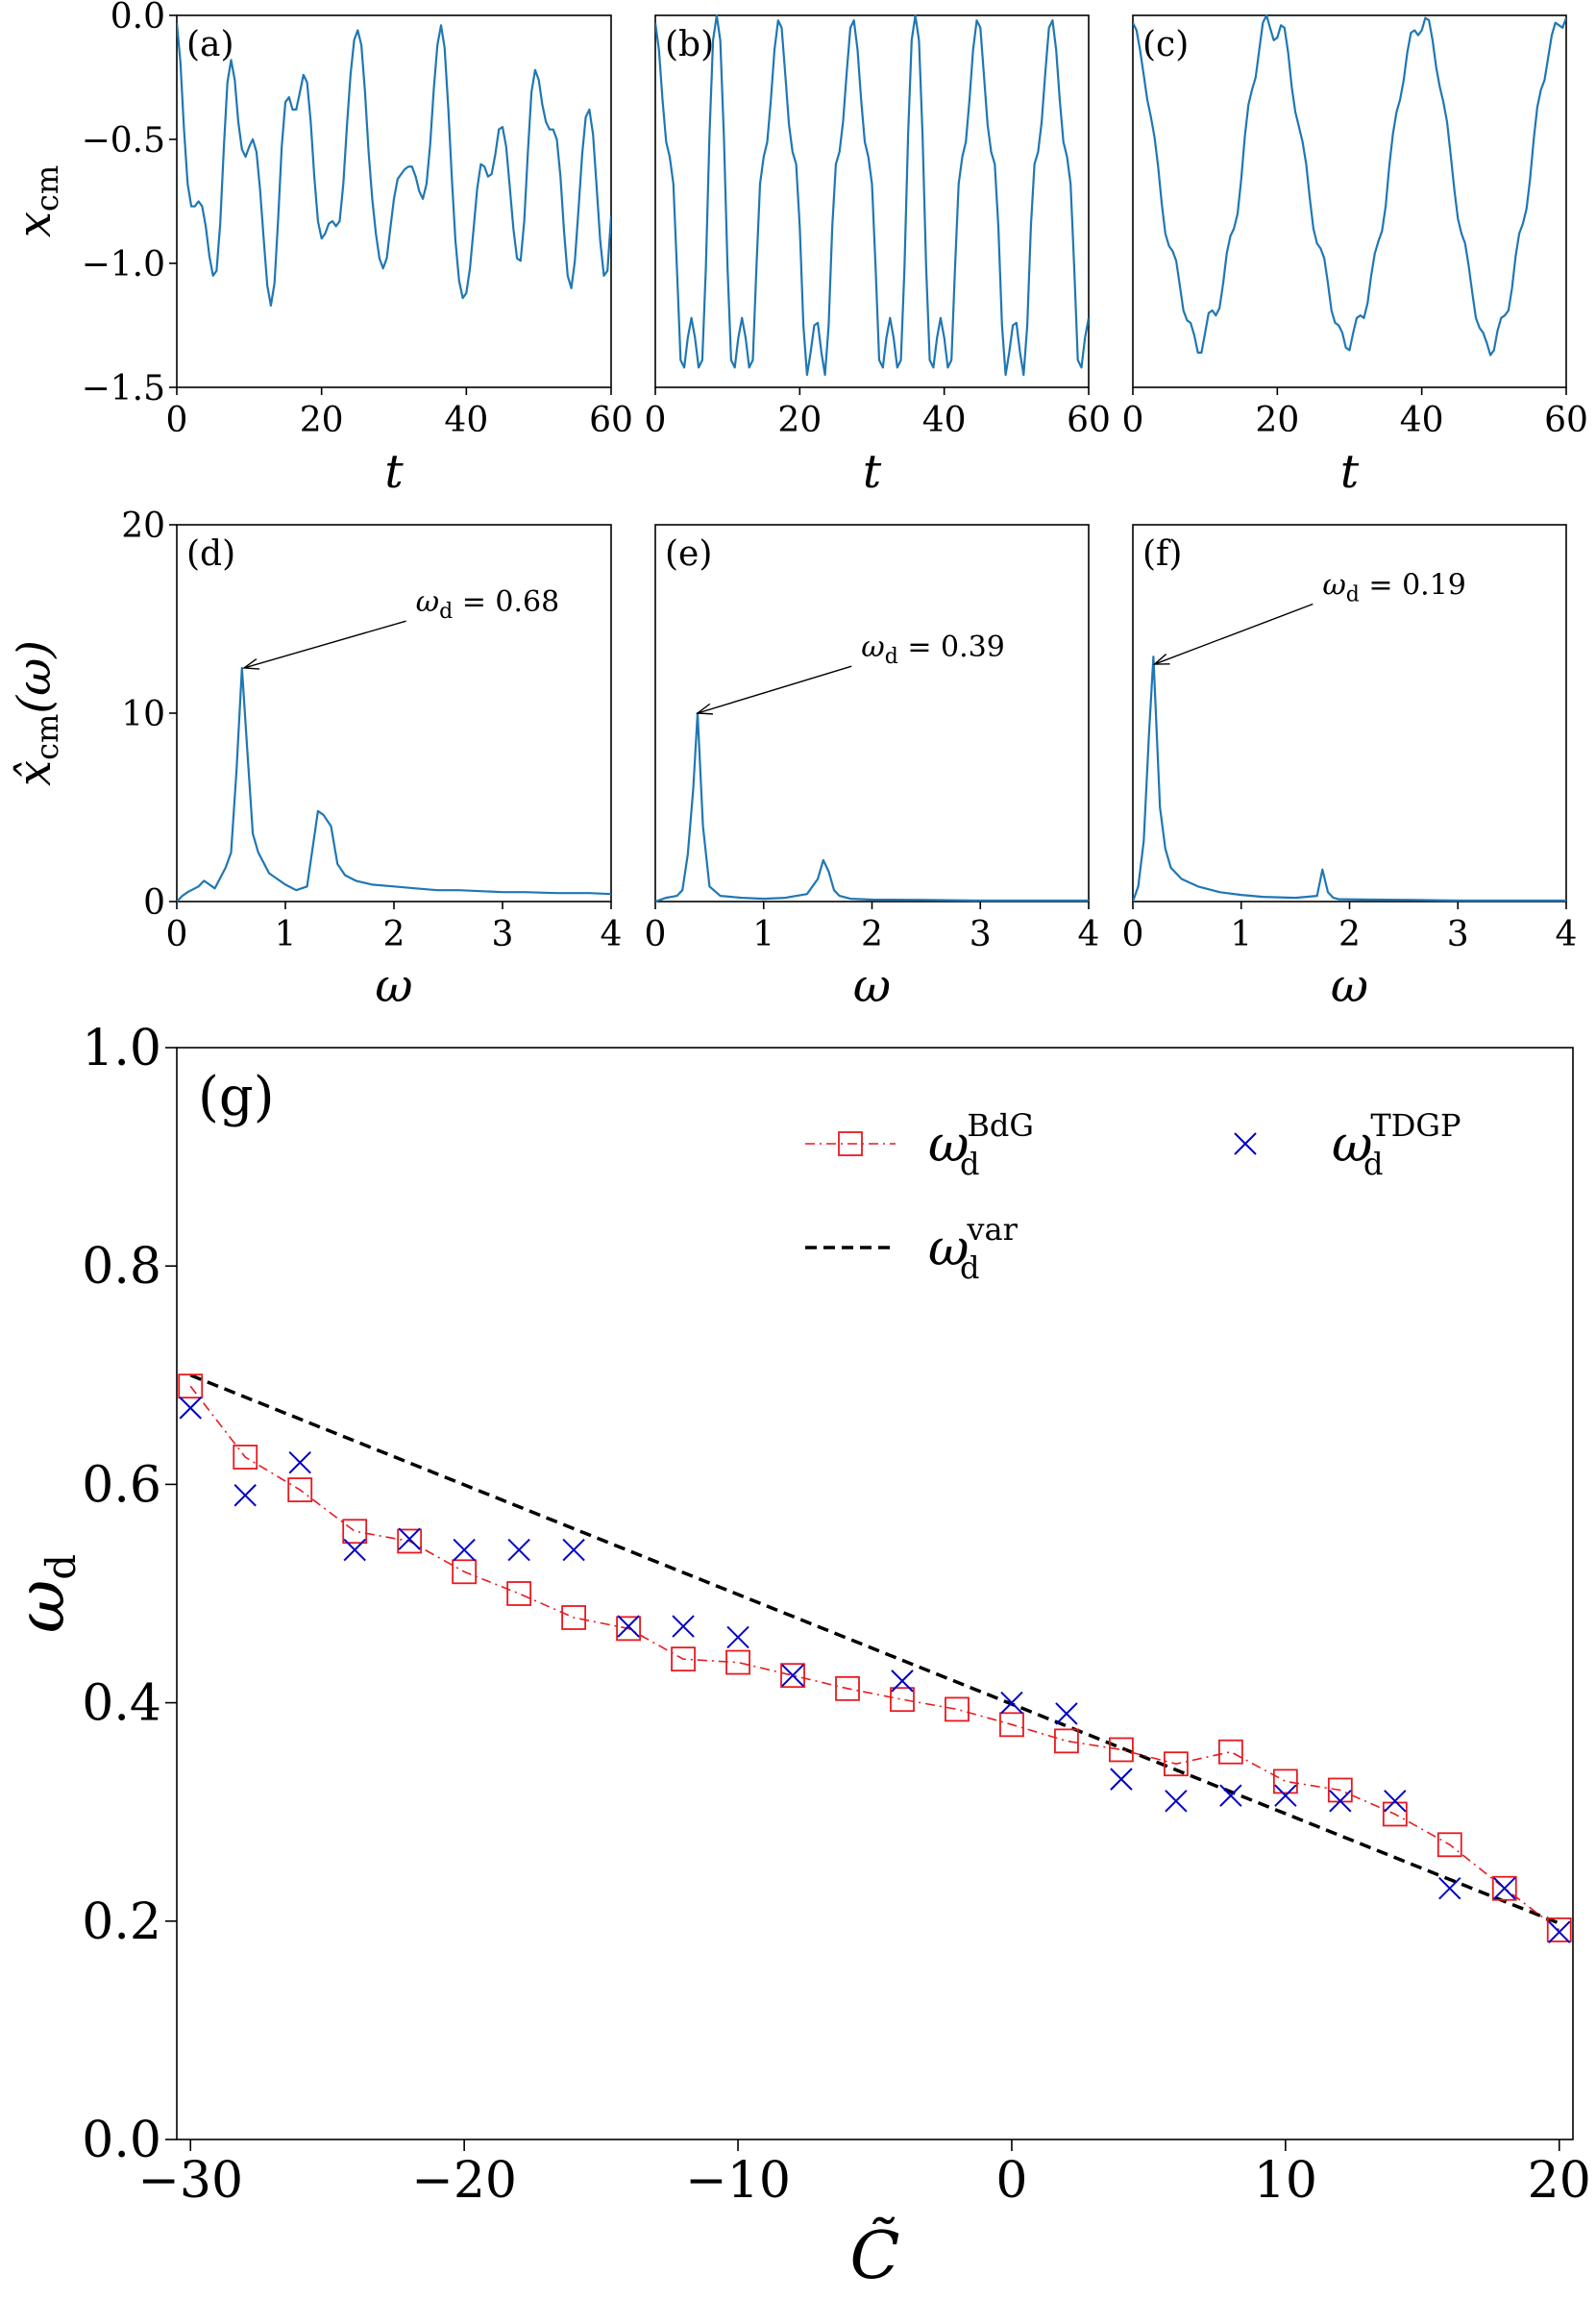  Describe the element at coordinates (121, 1267) in the screenshot. I see `y-tick-label: 0.8` at that location.